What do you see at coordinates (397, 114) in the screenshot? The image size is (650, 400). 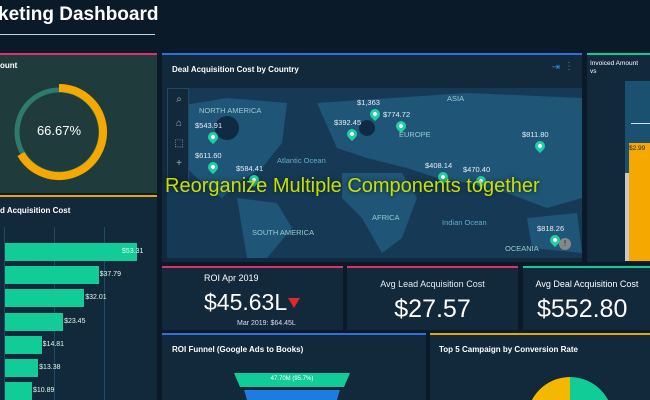 I see `pin-label: $774.72` at bounding box center [397, 114].